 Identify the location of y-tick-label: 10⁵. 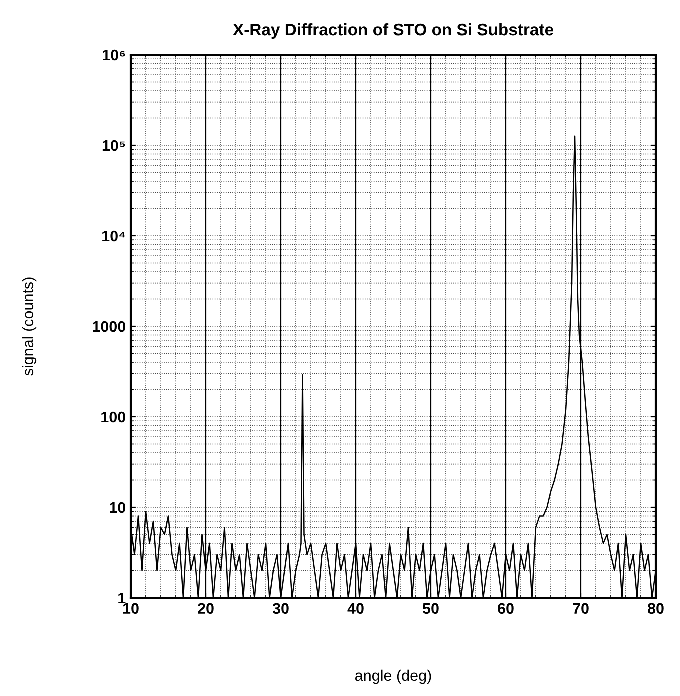
(114, 146).